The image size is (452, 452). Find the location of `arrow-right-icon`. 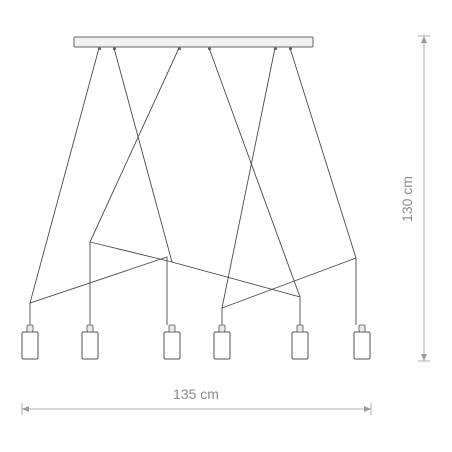

arrow-right-icon is located at coordinates (367, 409).